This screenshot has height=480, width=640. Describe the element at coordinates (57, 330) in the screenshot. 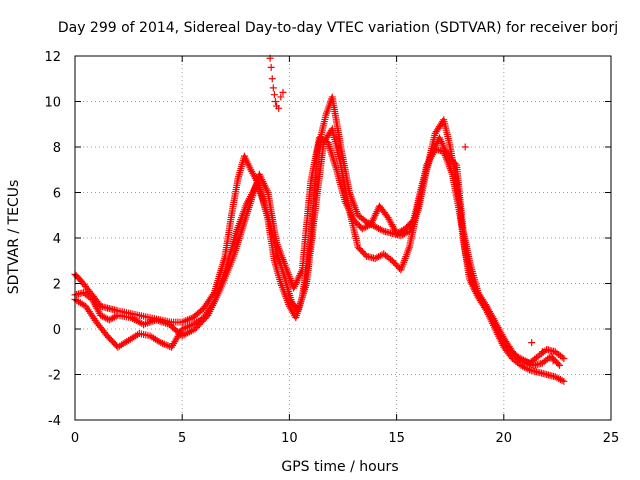

I see `y-tick-label: 0` at that location.